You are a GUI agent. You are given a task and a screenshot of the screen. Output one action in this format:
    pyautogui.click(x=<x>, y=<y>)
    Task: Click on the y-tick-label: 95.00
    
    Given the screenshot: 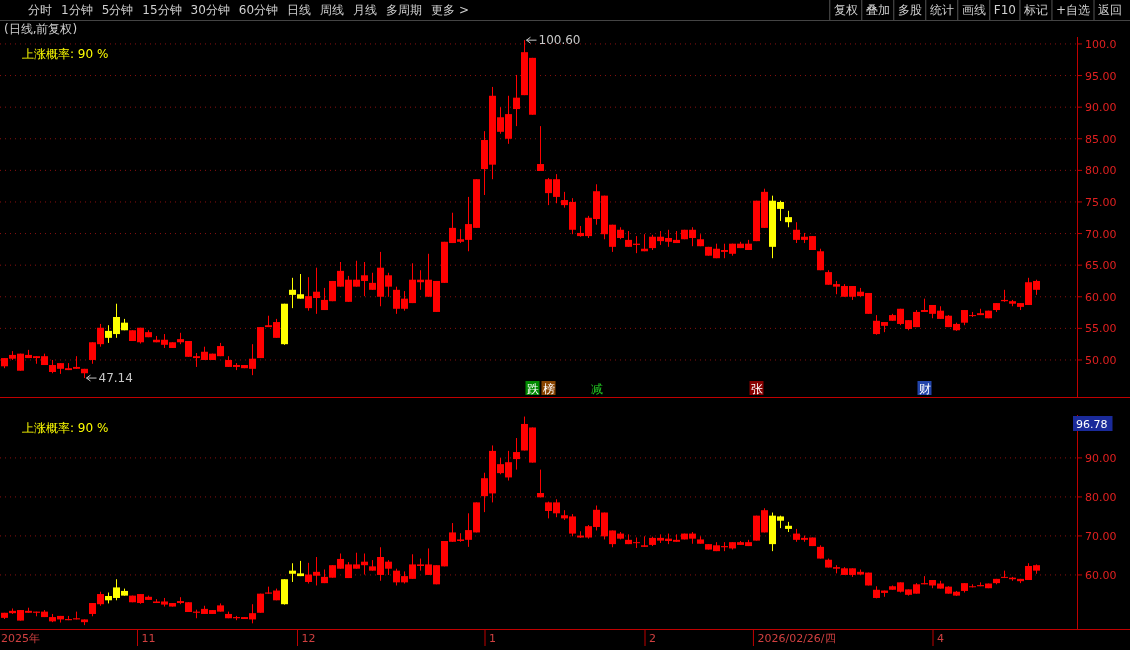 What is the action you would take?
    pyautogui.click(x=1101, y=76)
    